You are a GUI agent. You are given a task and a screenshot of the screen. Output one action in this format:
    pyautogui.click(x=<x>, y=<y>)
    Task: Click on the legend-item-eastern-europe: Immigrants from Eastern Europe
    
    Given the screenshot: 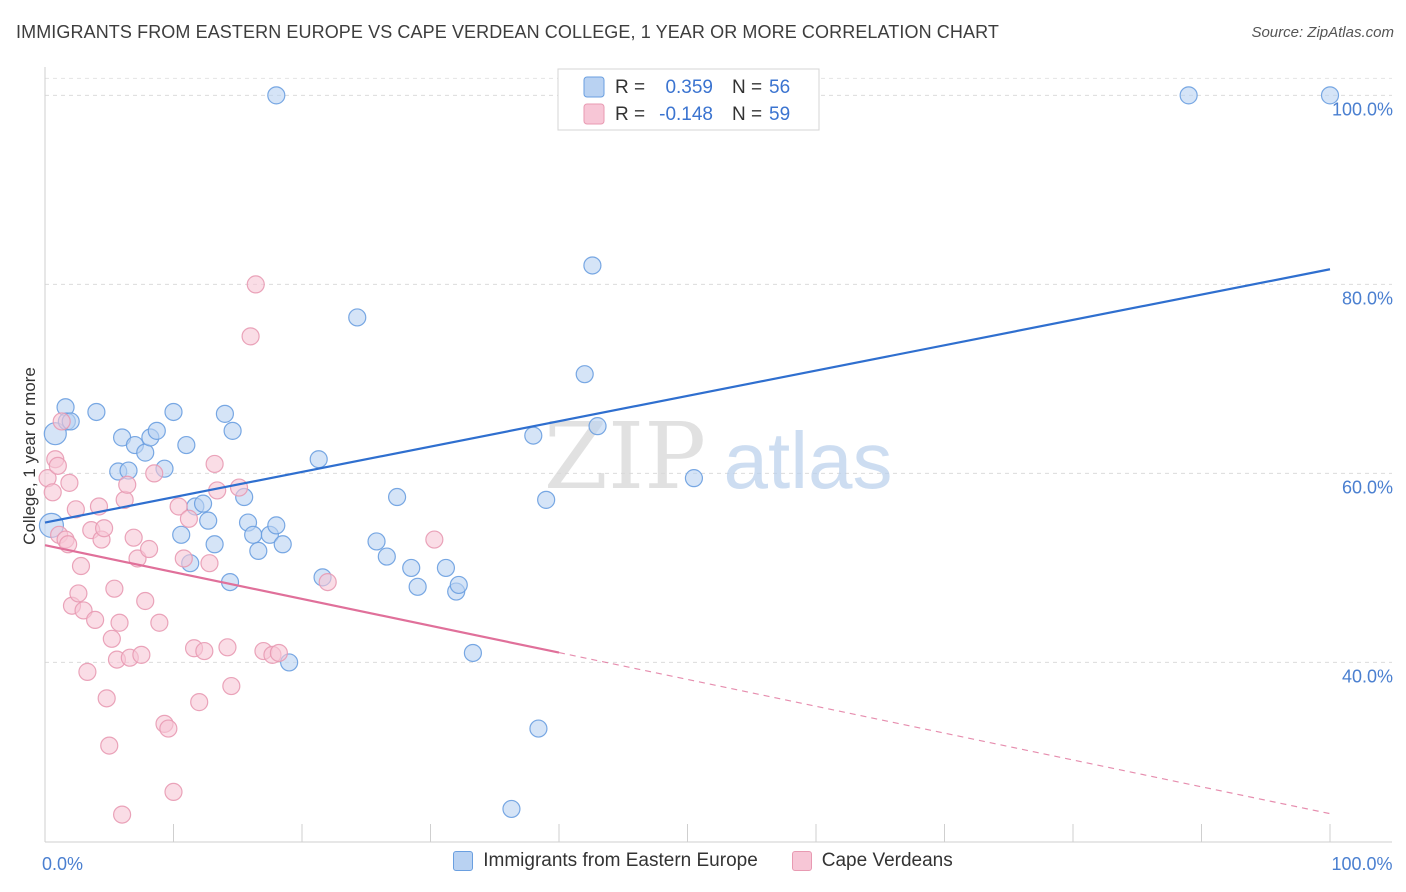 What is the action you would take?
    pyautogui.click(x=605, y=861)
    